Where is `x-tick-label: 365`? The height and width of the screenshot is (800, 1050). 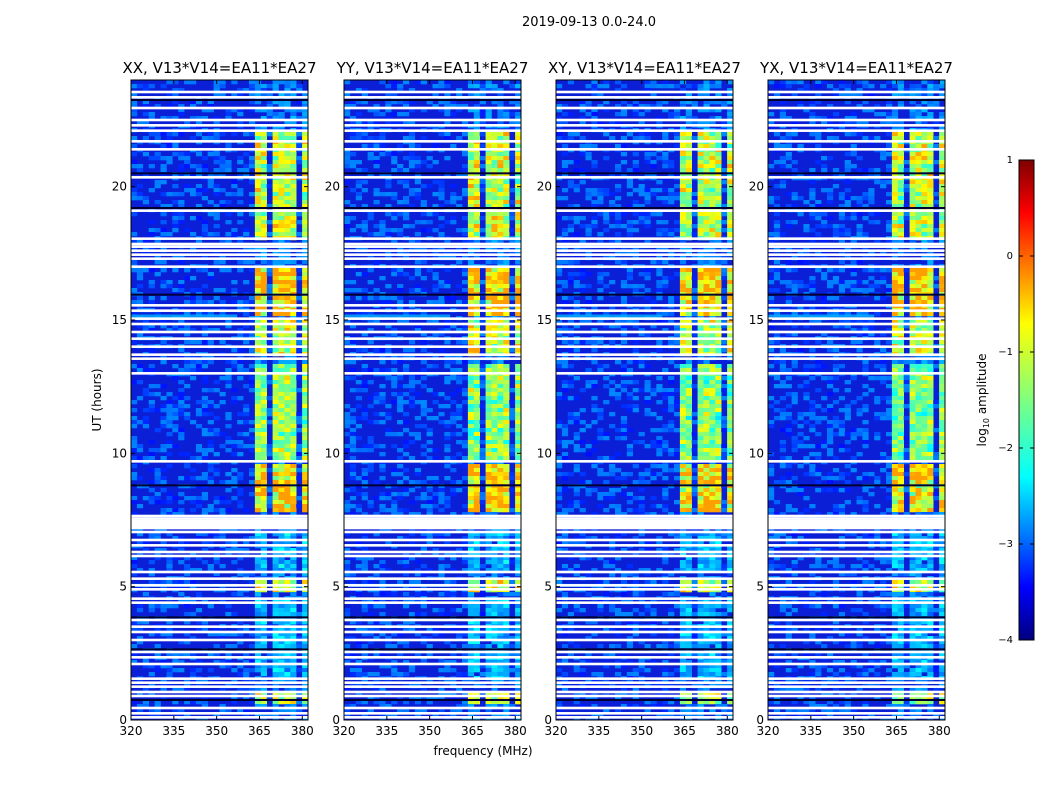 x-tick-label: 365 is located at coordinates (472, 731).